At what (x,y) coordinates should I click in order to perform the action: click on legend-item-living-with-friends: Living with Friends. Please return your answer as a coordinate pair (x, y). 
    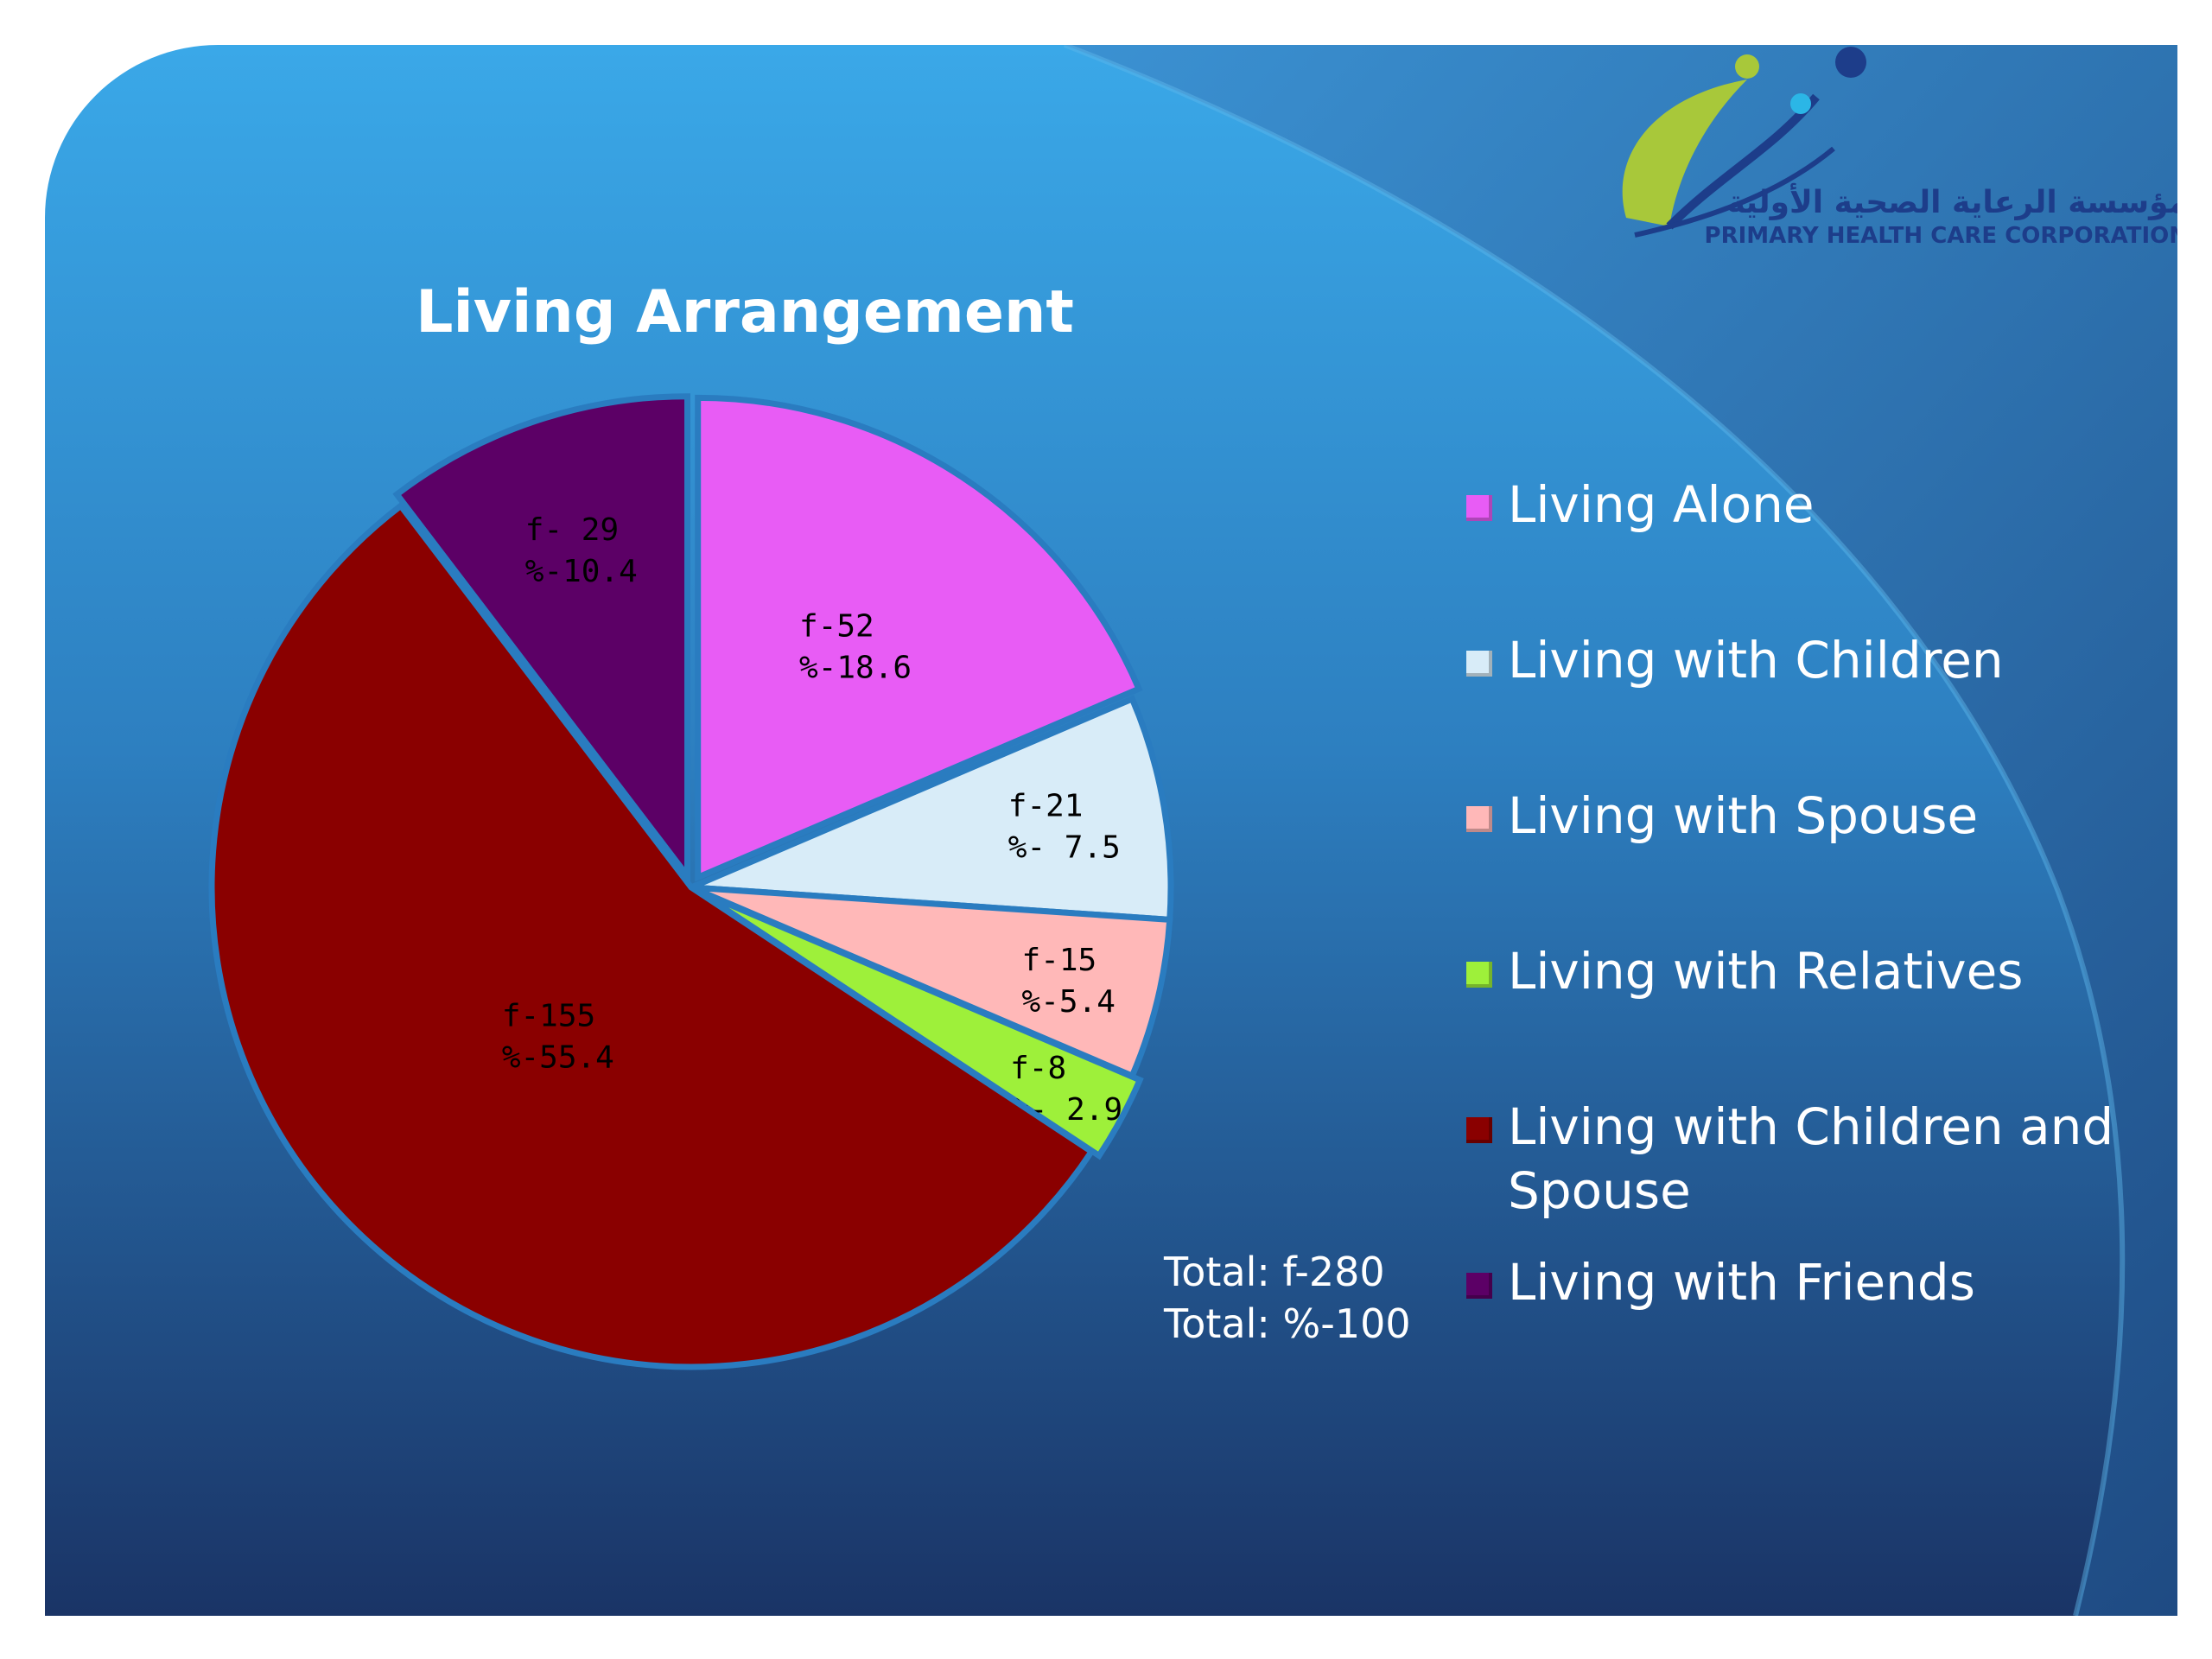
    Looking at the image, I should click on (1820, 1282).